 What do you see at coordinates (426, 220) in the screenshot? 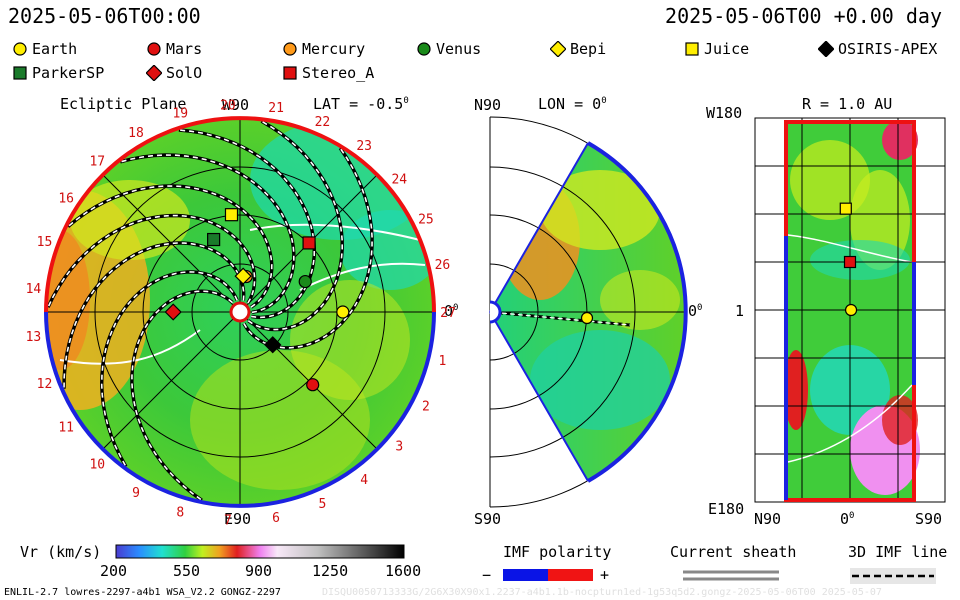
I see `carrington-label: 25` at bounding box center [426, 220].